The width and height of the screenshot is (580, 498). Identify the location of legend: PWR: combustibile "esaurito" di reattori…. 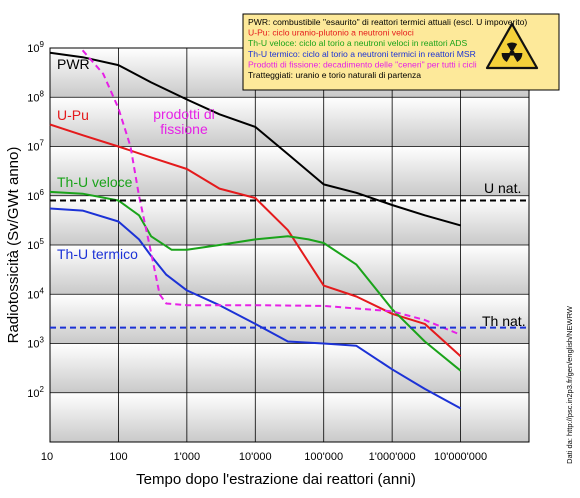
(401, 52).